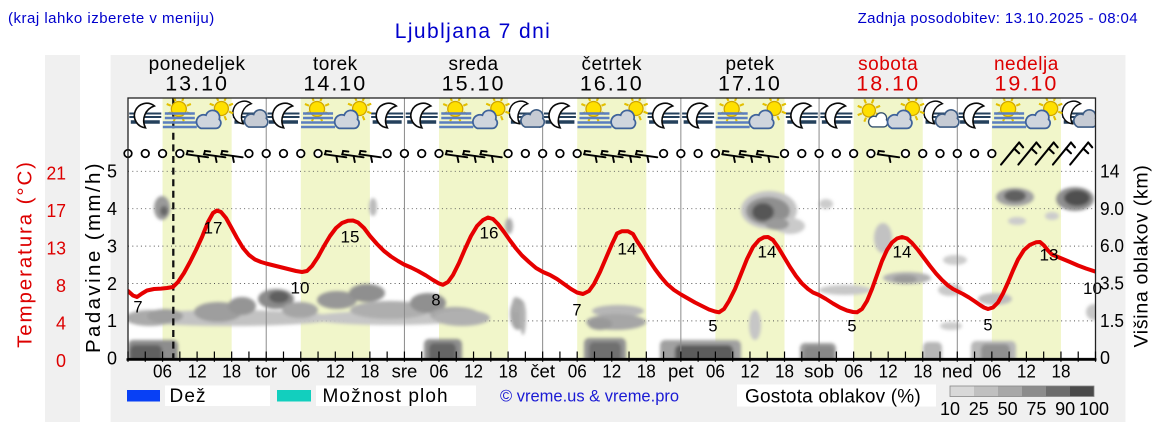 Image resolution: width=1152 pixels, height=448 pixels. I want to click on svg-text: 3, so click(112, 246).